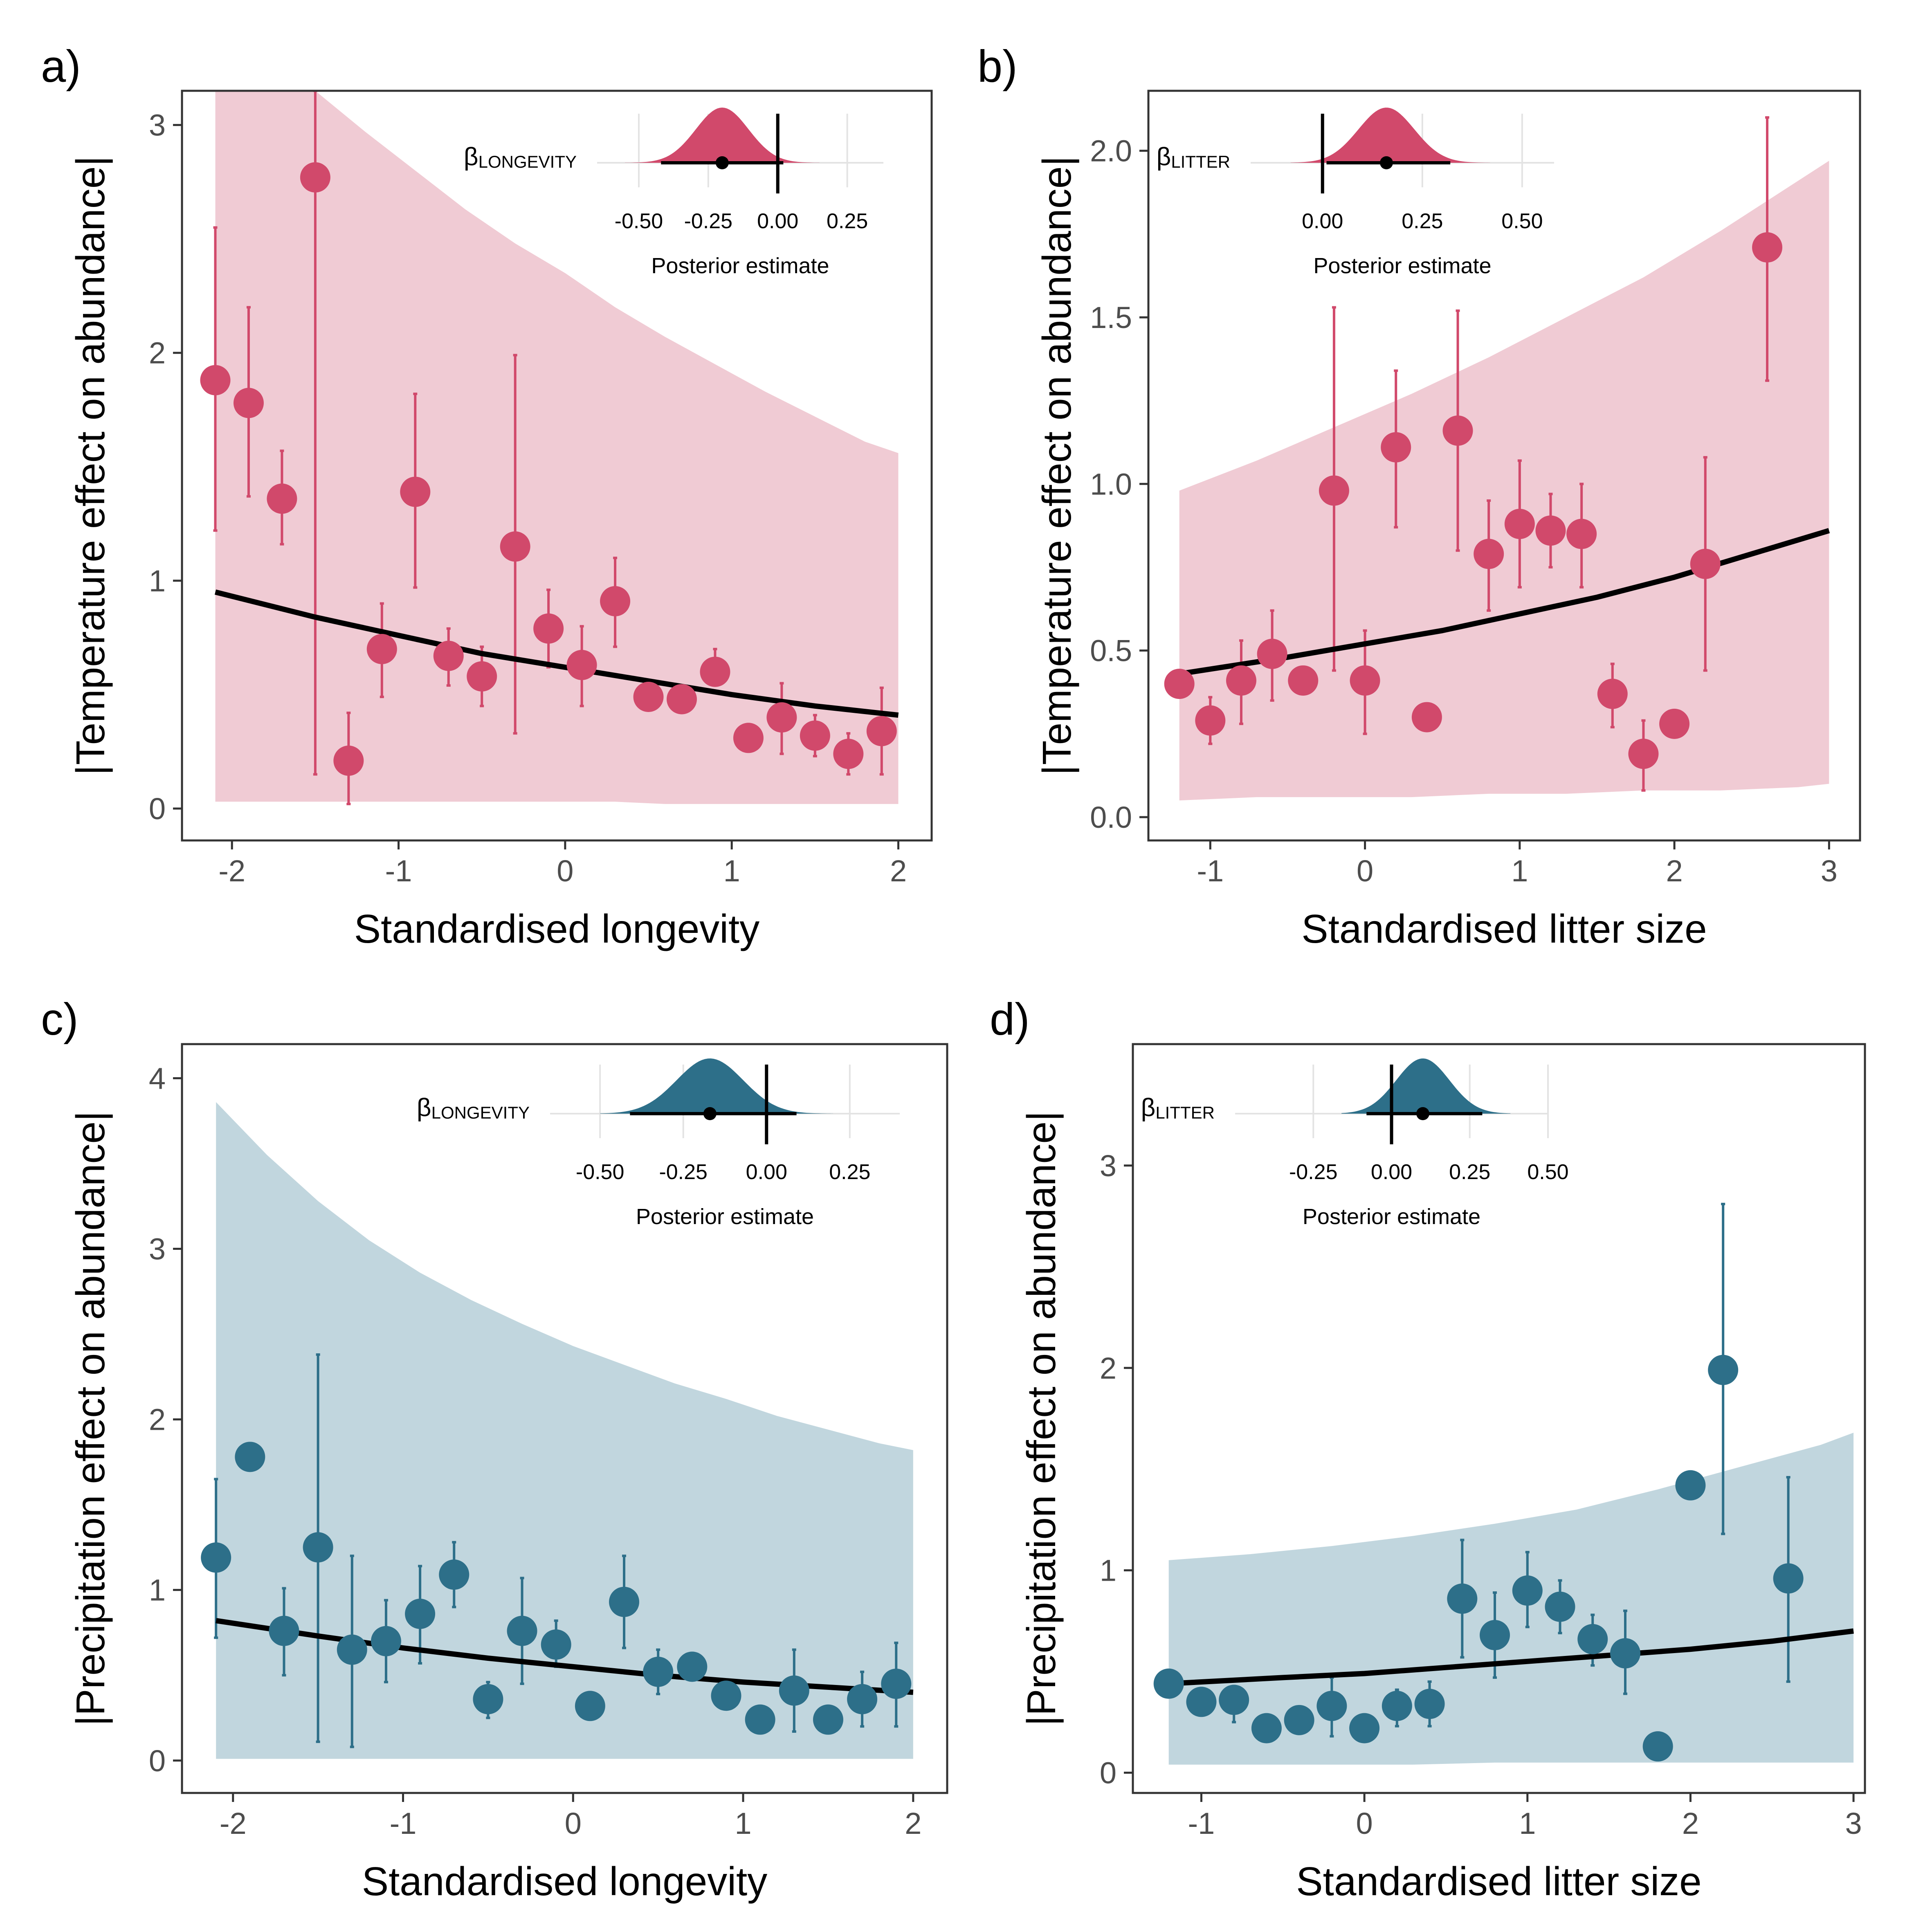 Image resolution: width=1932 pixels, height=1932 pixels. What do you see at coordinates (1830, 871) in the screenshot?
I see `x-tick-label: 3` at bounding box center [1830, 871].